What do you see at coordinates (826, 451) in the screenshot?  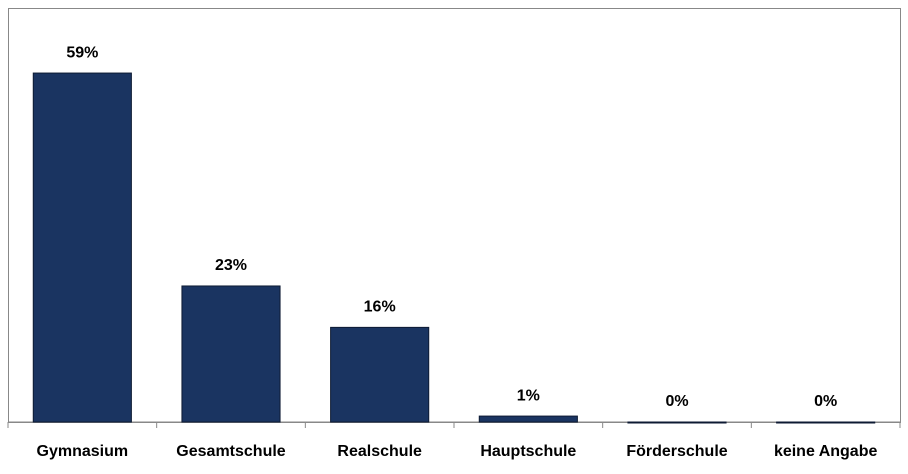 I see `x-tick-label: keine Angabe` at bounding box center [826, 451].